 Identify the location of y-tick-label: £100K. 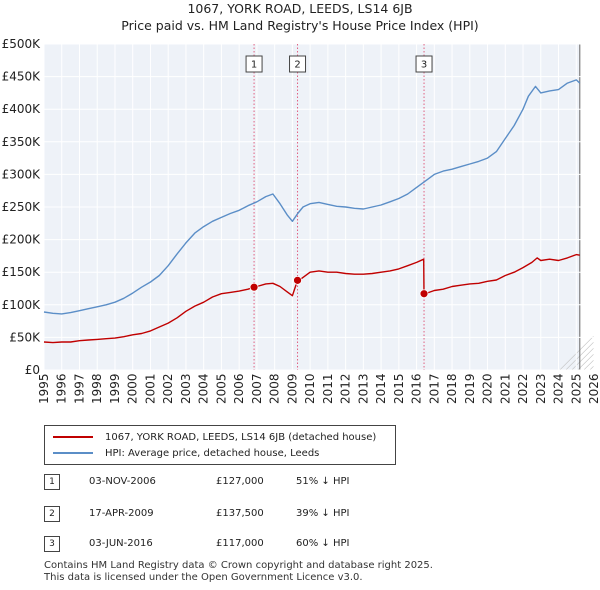
(22, 305).